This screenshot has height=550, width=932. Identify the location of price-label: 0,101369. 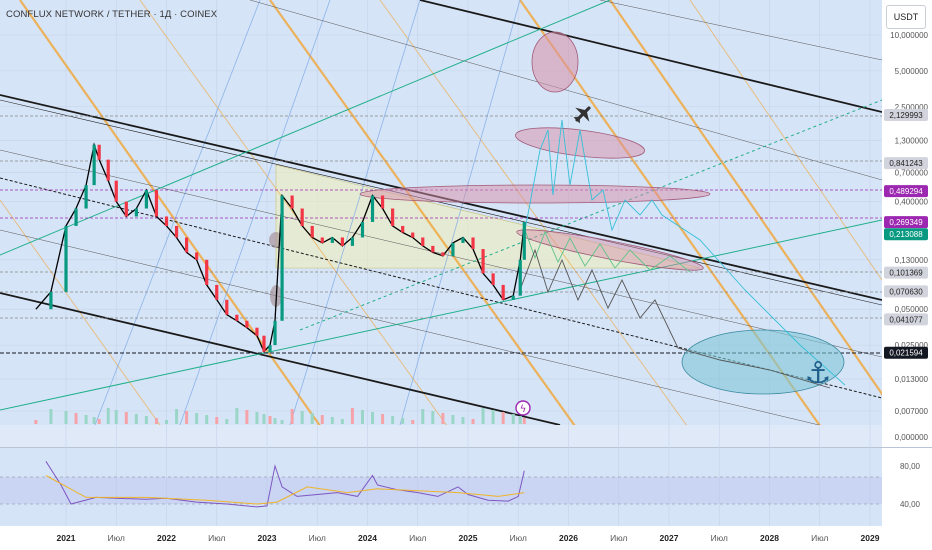
(906, 273).